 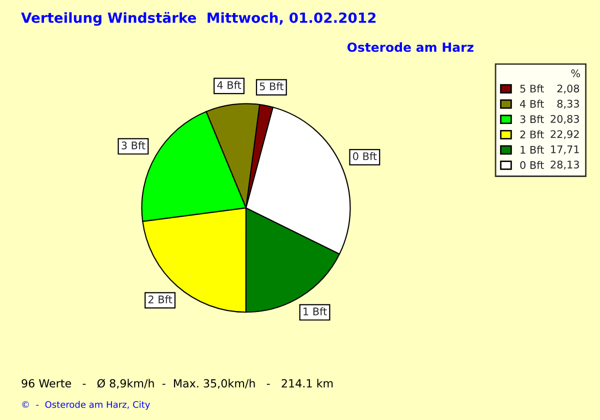 I want to click on data-label: 20,83, so click(x=564, y=119).